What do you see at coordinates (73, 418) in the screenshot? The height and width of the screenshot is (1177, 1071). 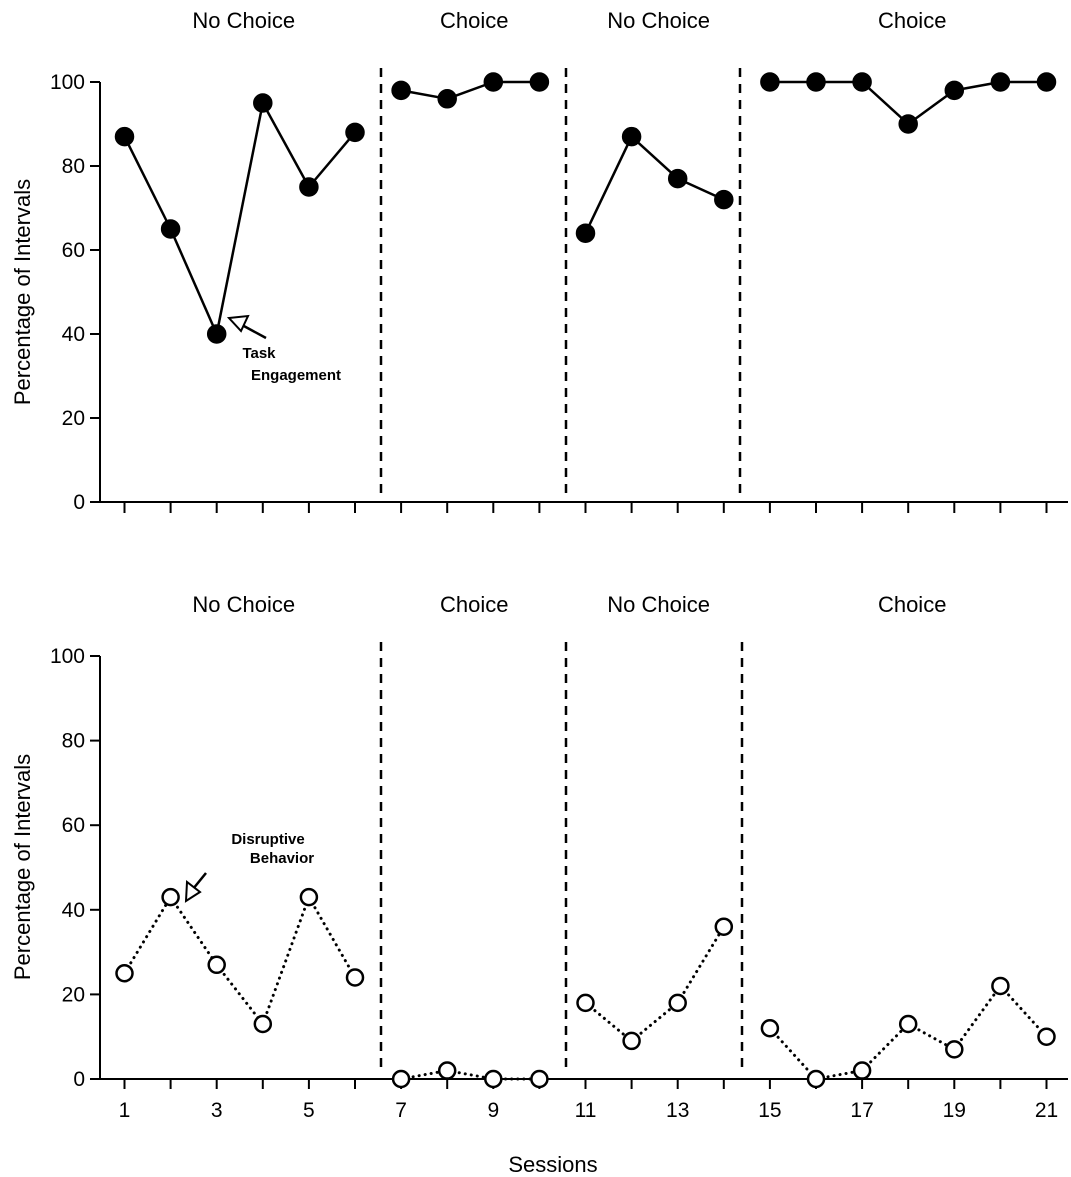 I see `y-tick-label: 20` at bounding box center [73, 418].